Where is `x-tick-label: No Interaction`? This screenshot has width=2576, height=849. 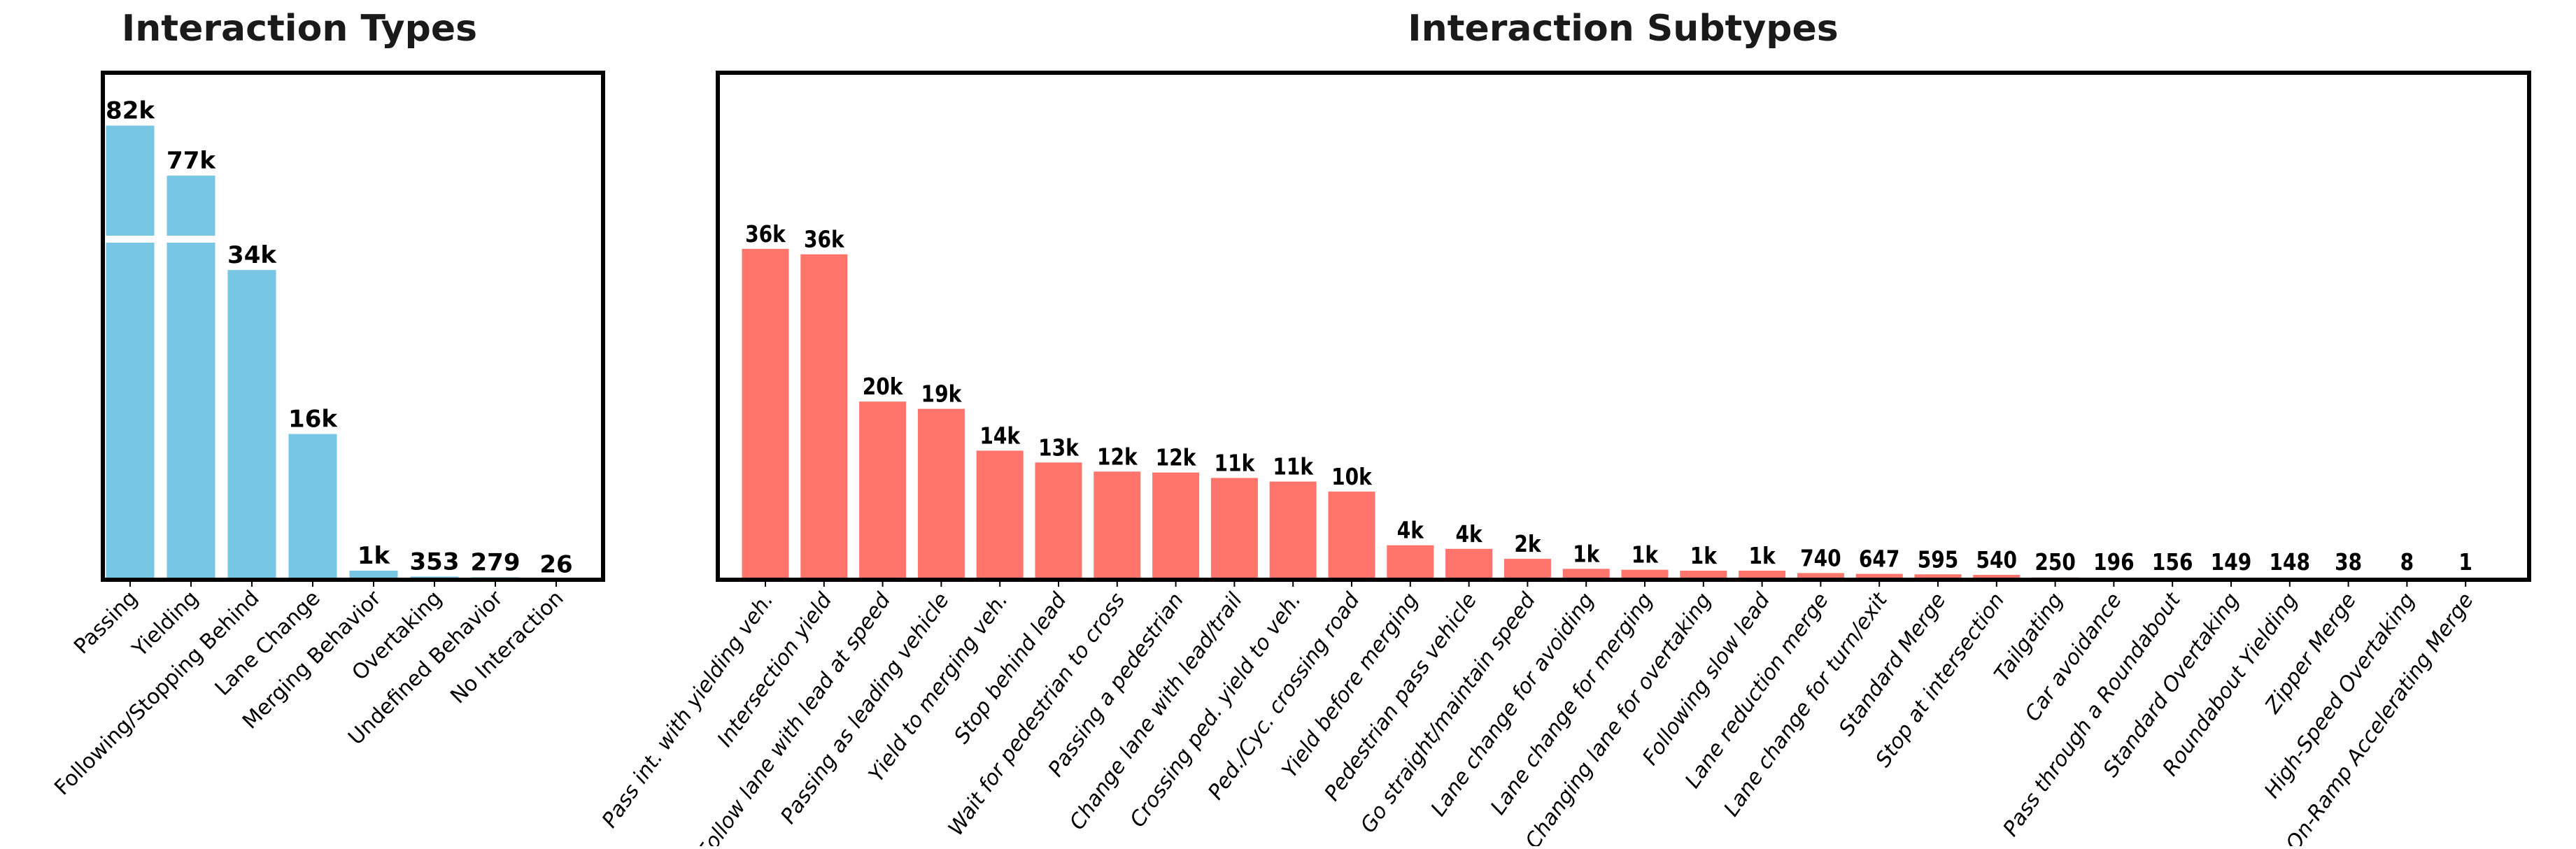 x-tick-label: No Interaction is located at coordinates (507, 647).